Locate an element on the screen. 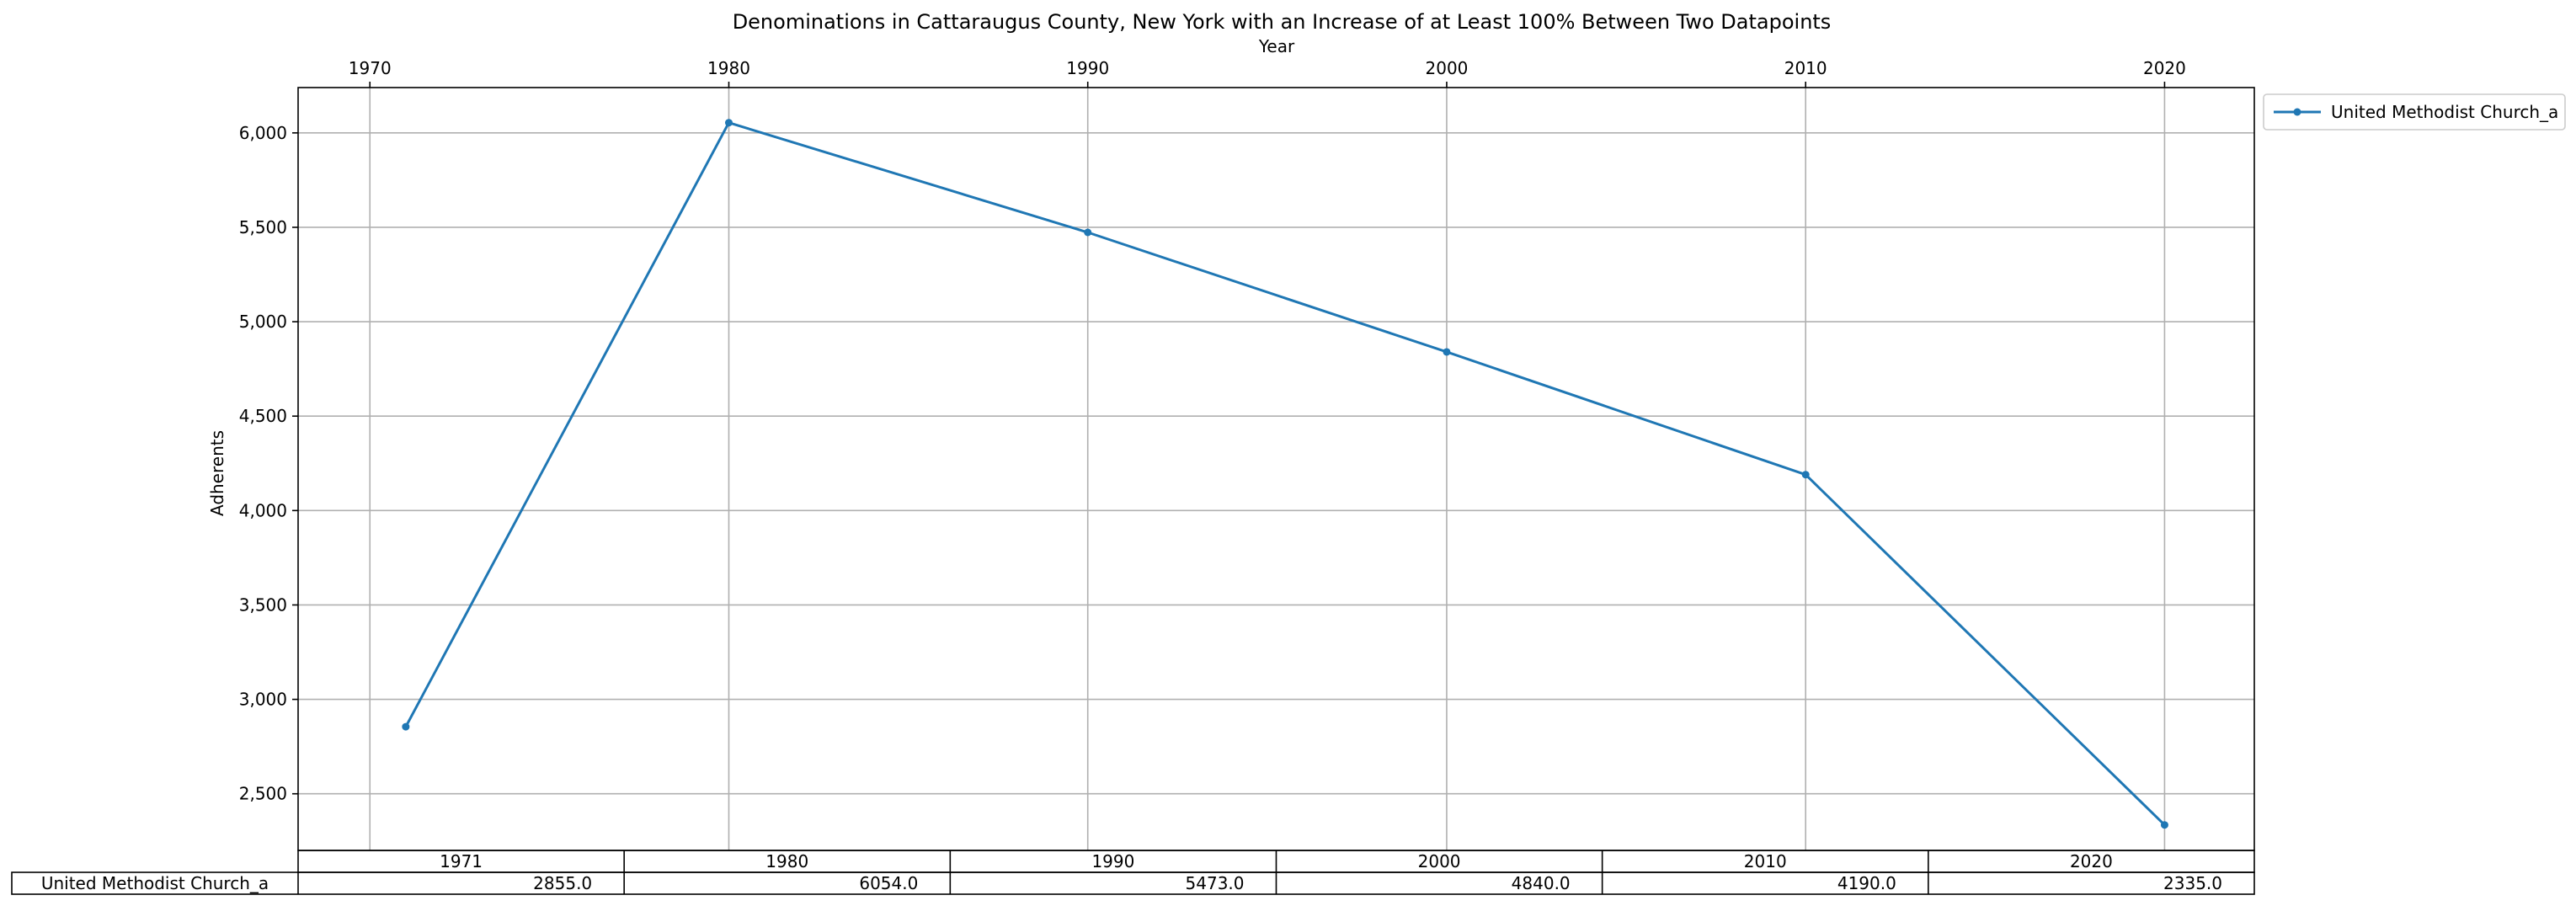 Image resolution: width=2576 pixels, height=906 pixels. table-cell: 2855.0 is located at coordinates (562, 883).